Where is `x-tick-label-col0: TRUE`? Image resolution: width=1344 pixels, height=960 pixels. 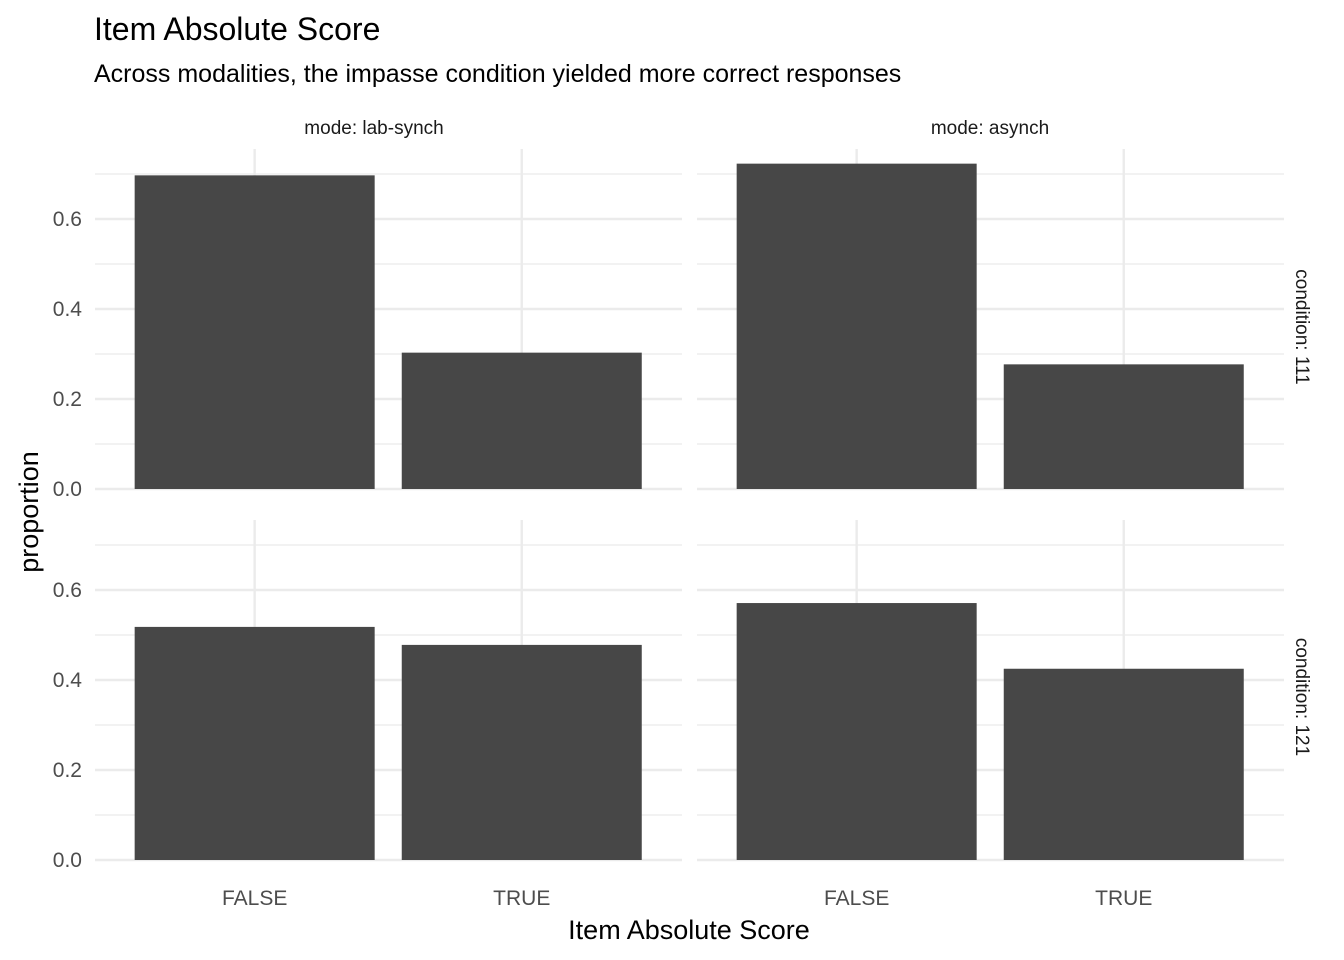
x-tick-label-col0: TRUE is located at coordinates (521, 898).